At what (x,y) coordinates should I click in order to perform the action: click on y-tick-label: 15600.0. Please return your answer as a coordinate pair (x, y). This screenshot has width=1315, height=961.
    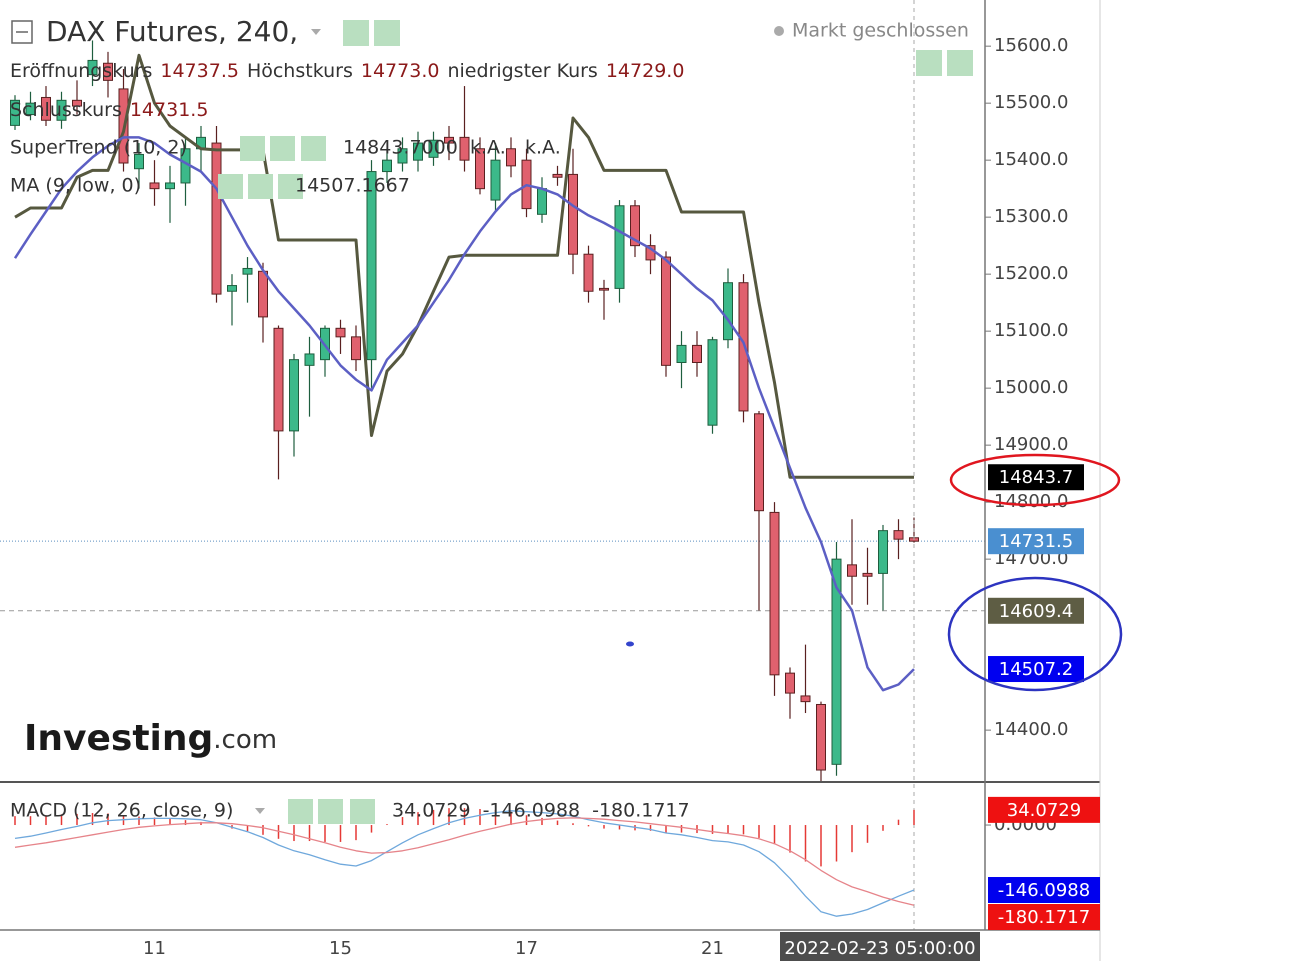
    Looking at the image, I should click on (1031, 45).